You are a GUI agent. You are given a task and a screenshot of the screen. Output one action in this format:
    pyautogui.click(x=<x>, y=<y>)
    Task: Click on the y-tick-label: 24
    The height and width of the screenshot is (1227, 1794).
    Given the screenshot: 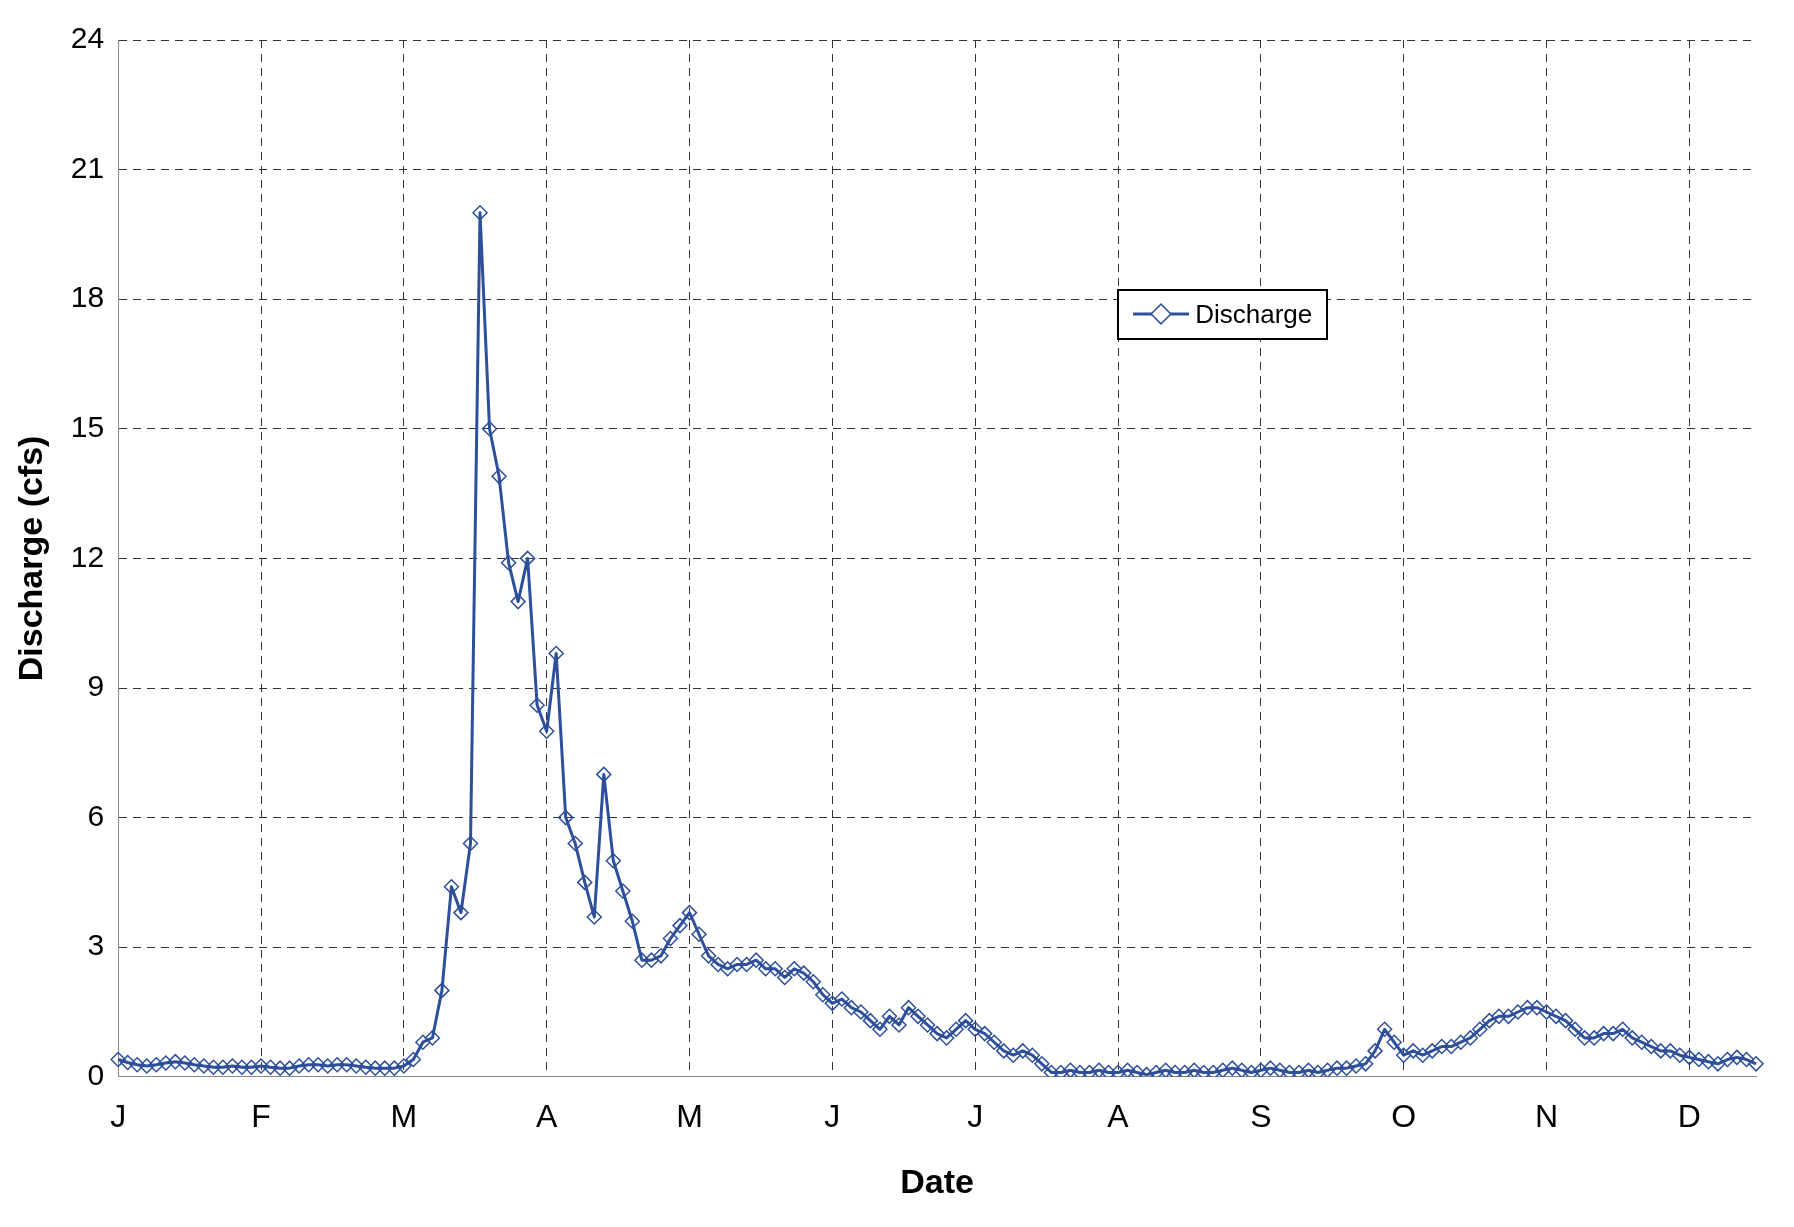 What is the action you would take?
    pyautogui.click(x=87, y=38)
    